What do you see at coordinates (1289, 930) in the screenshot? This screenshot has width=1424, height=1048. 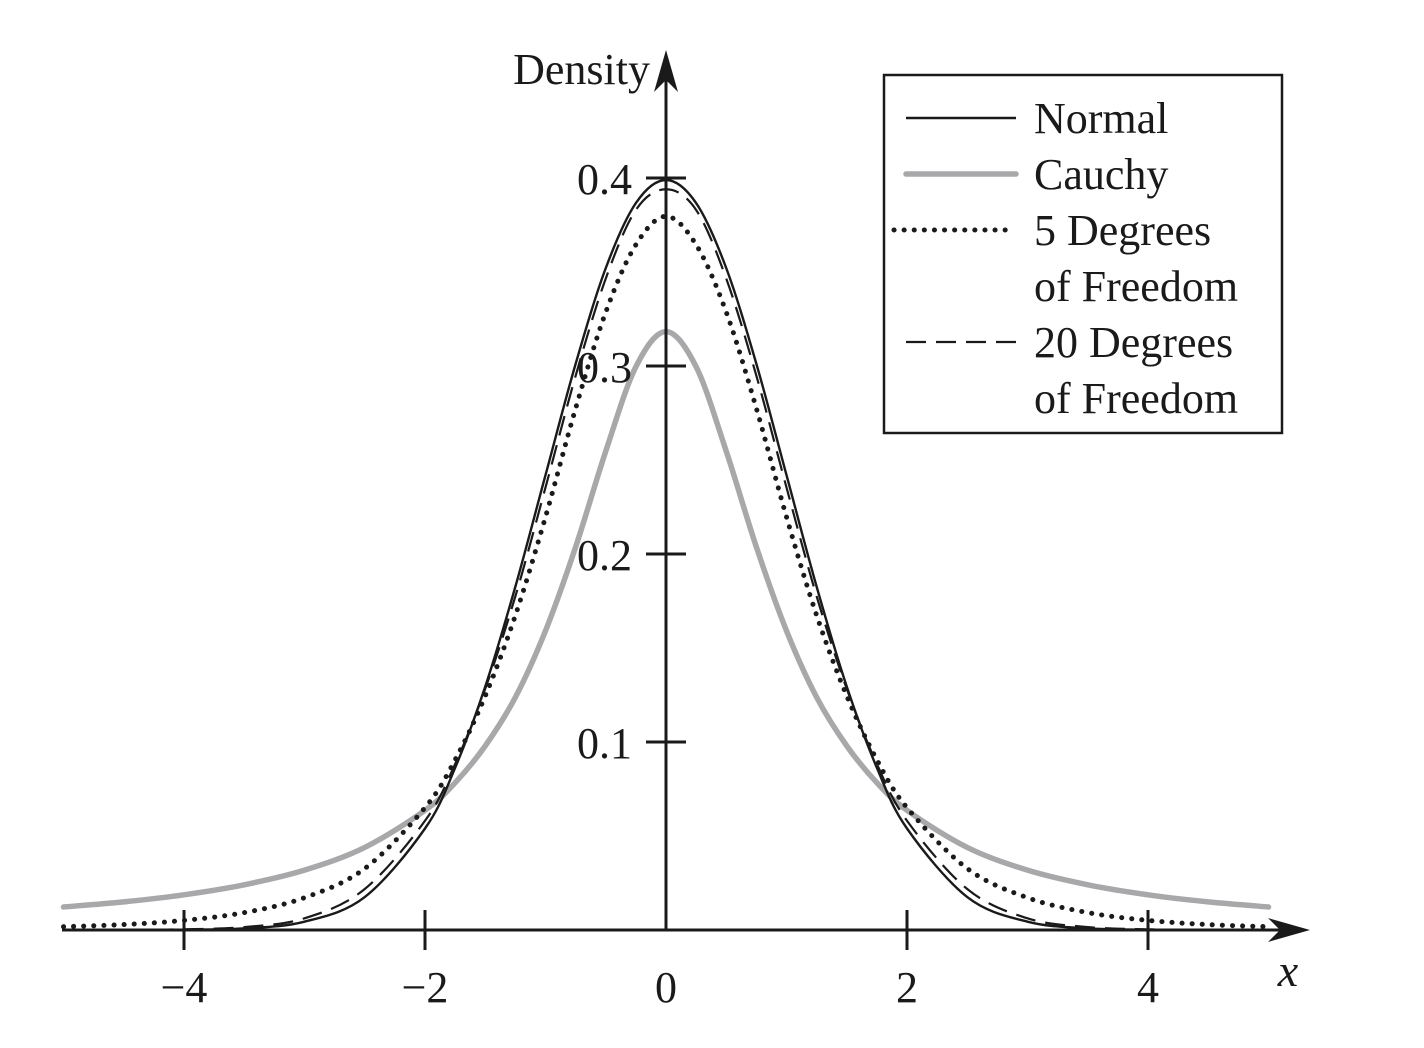 I see `x-axis-arrowhead` at bounding box center [1289, 930].